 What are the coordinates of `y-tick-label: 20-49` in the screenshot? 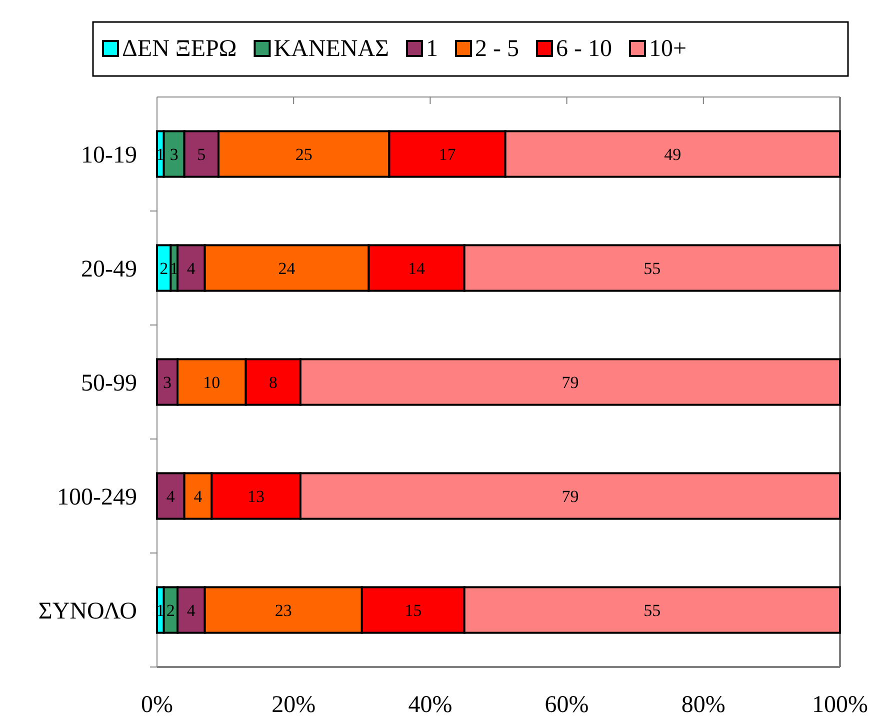 It's located at (109, 269).